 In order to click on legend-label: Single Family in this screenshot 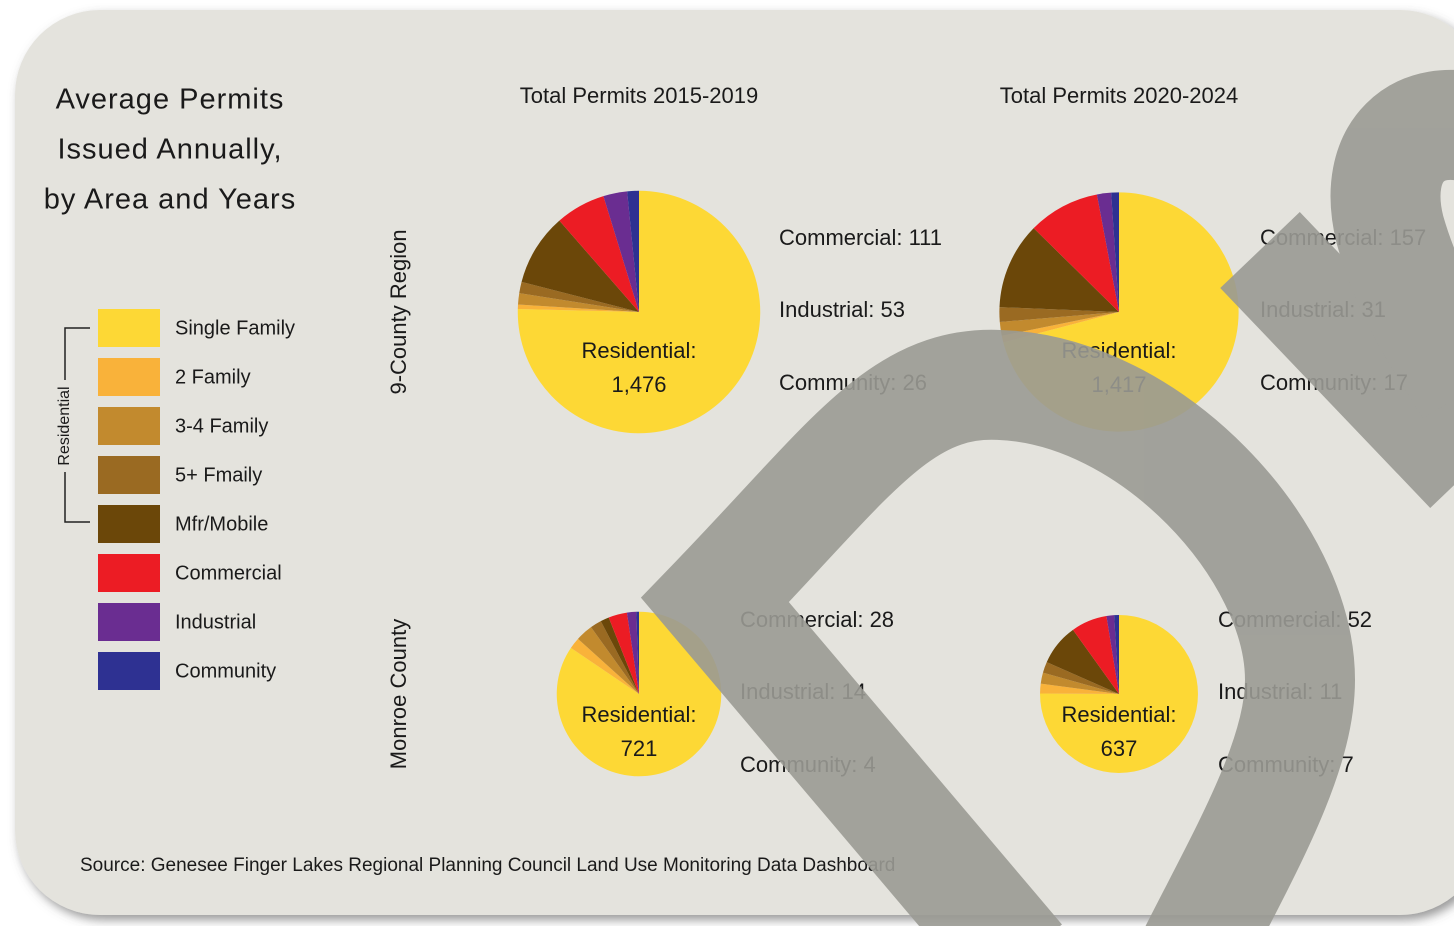, I will do `click(235, 328)`.